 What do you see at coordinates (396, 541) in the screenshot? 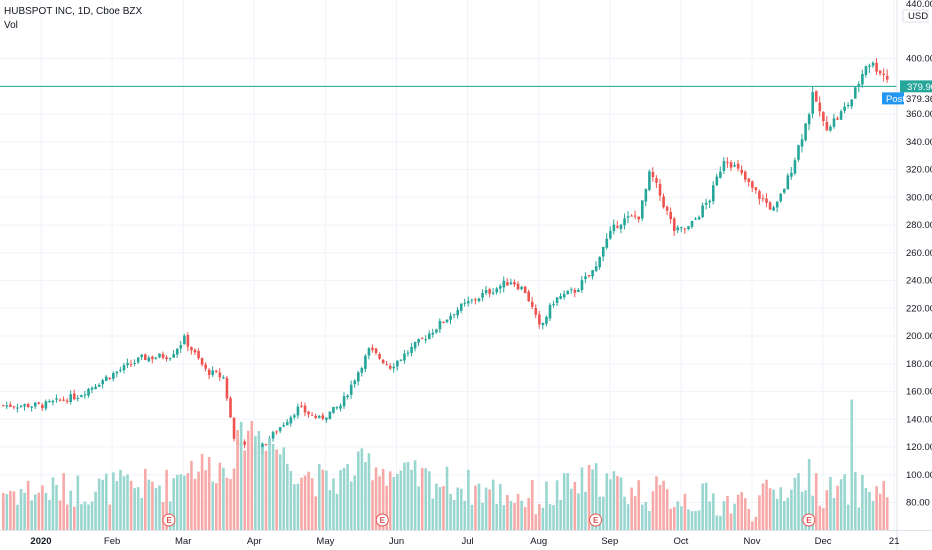
I see `time-tick-label: Jun` at bounding box center [396, 541].